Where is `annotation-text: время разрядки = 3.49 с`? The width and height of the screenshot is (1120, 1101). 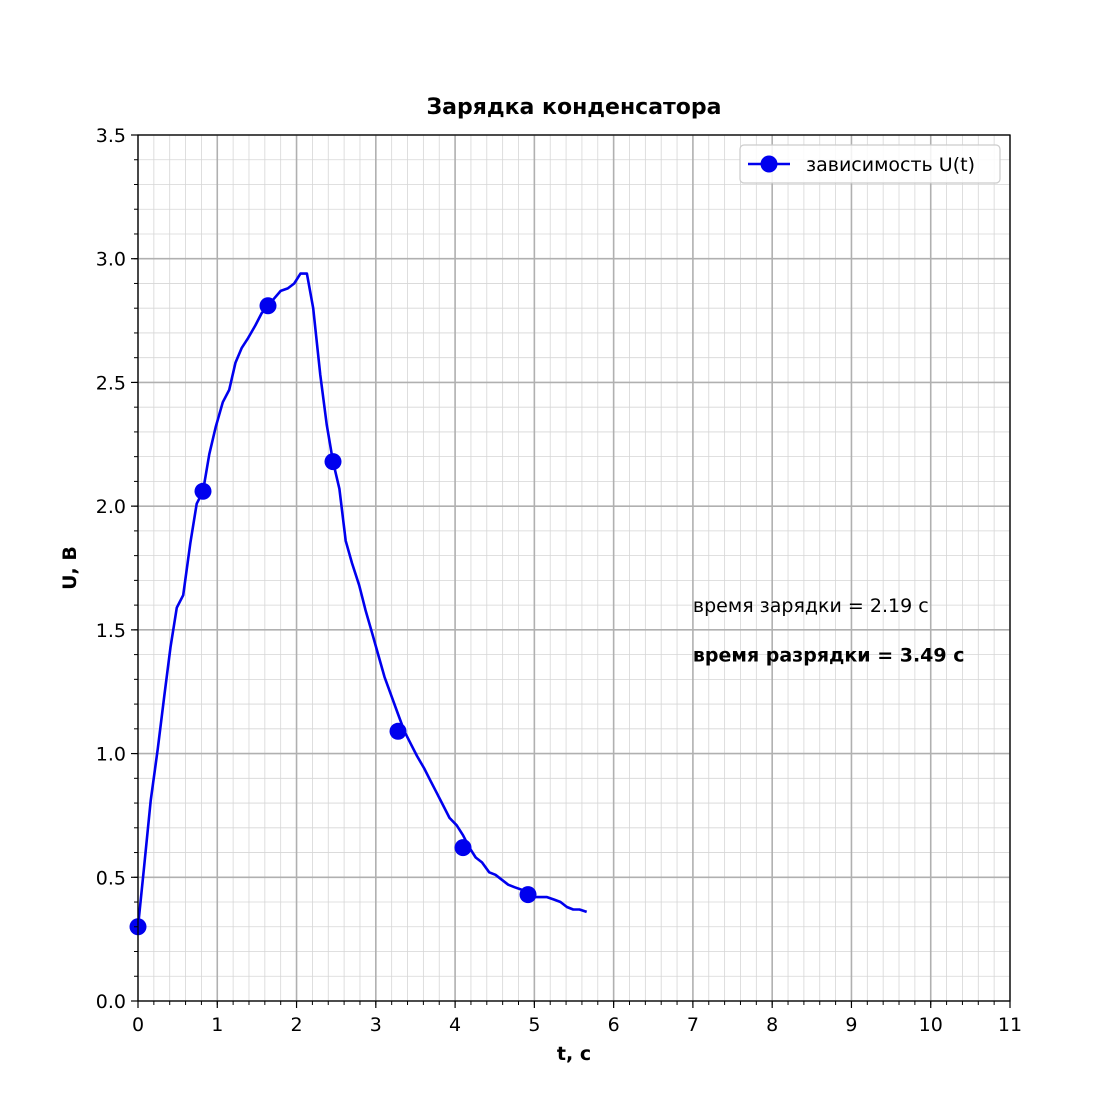 annotation-text: время разрядки = 3.49 с is located at coordinates (829, 656).